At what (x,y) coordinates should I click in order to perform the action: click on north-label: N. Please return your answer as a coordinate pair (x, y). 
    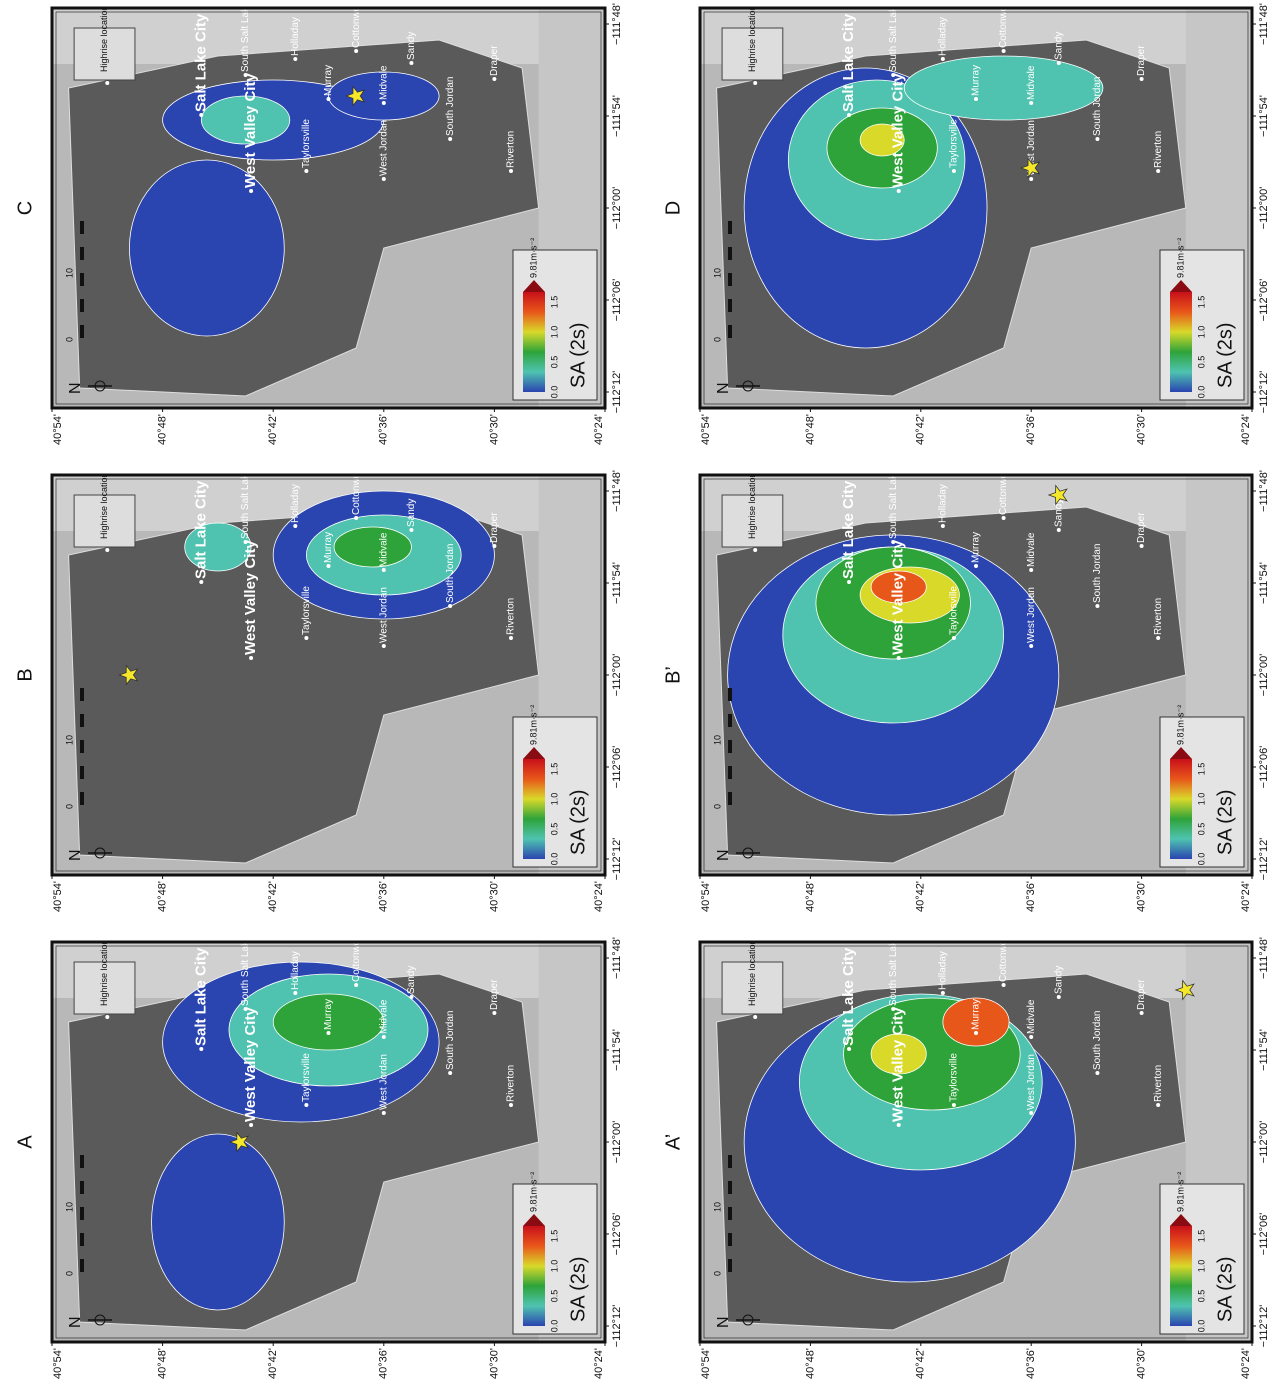
    Looking at the image, I should click on (75, 1322).